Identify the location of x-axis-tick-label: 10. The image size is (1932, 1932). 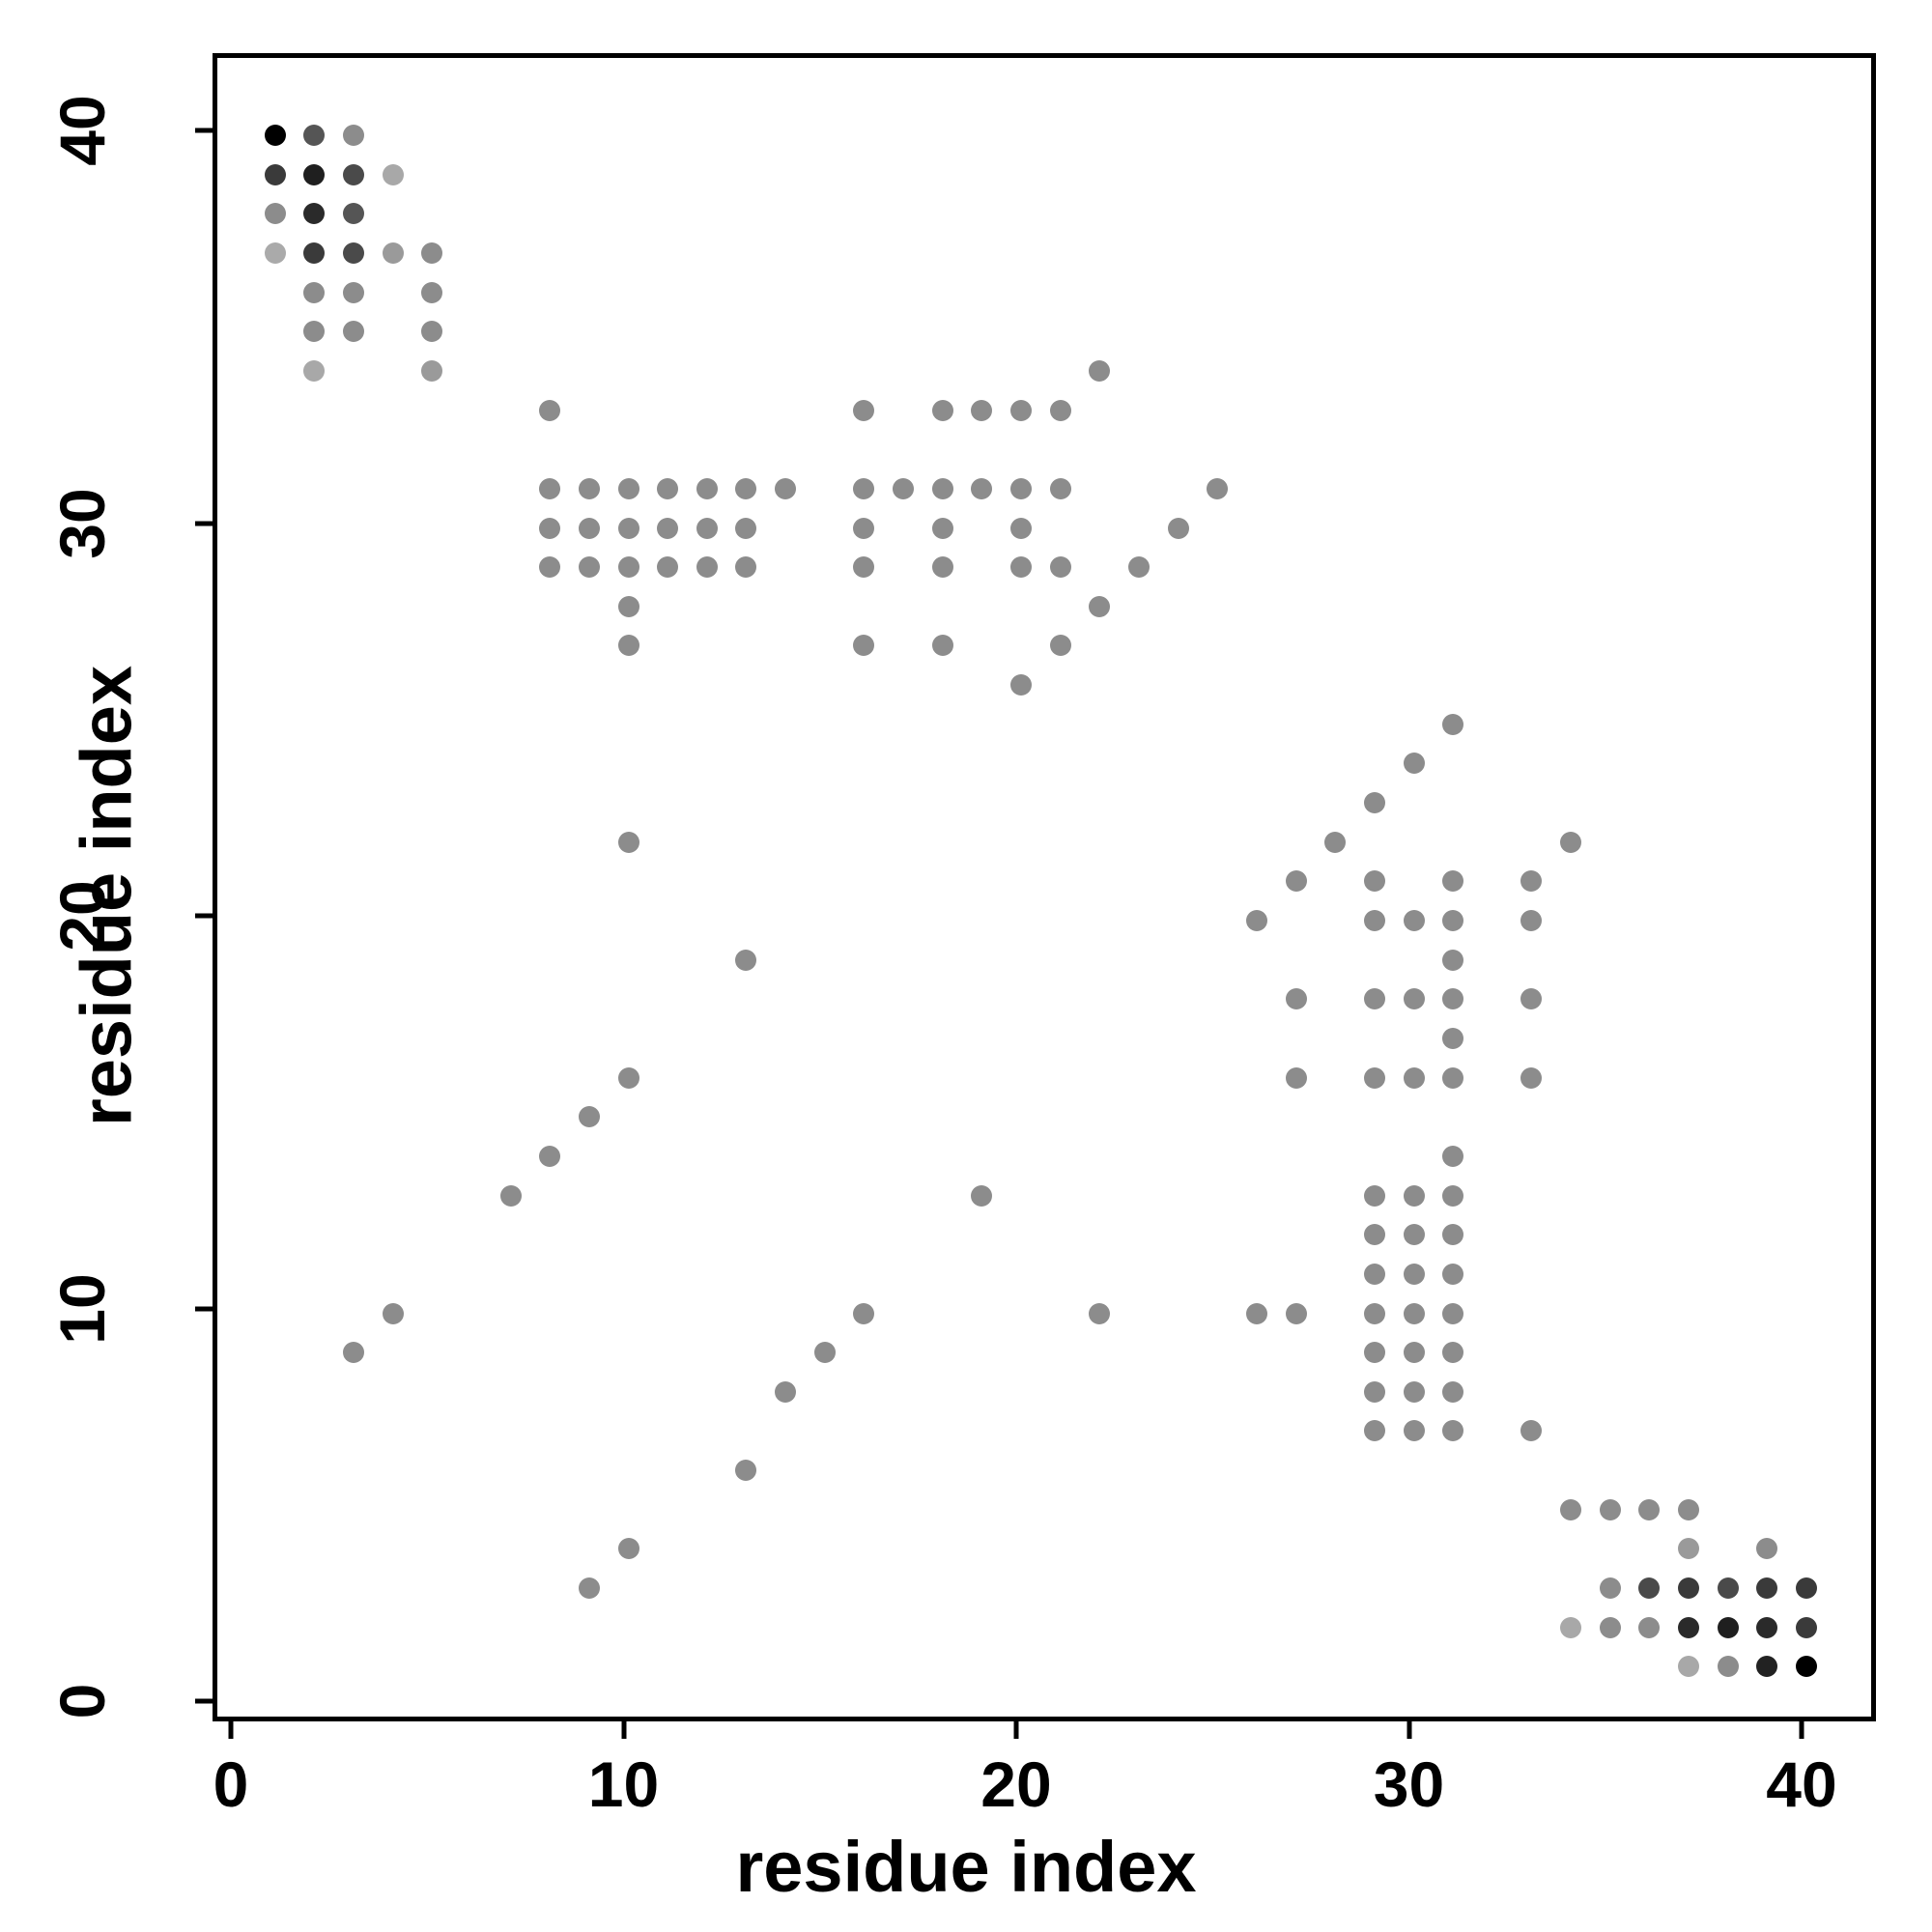
(623, 1784).